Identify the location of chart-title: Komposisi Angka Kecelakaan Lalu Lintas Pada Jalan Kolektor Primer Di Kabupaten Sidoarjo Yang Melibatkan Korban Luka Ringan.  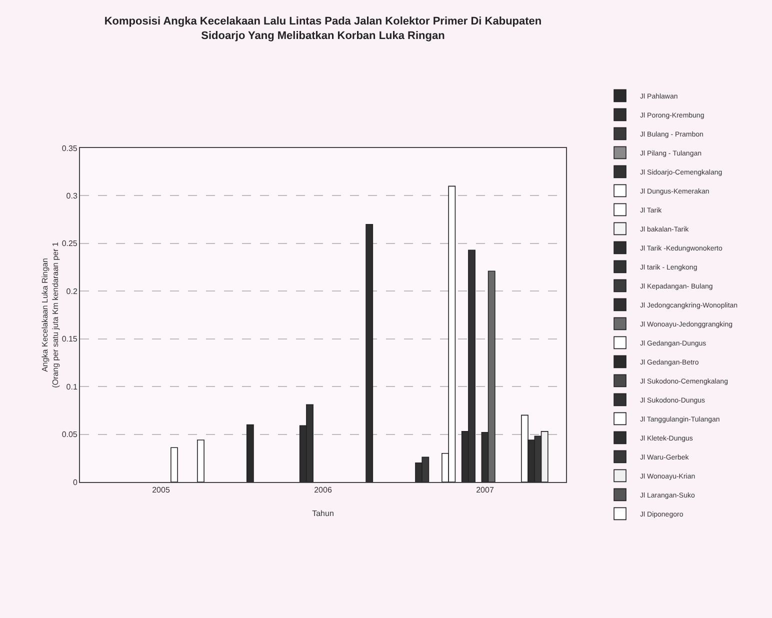
(323, 29).